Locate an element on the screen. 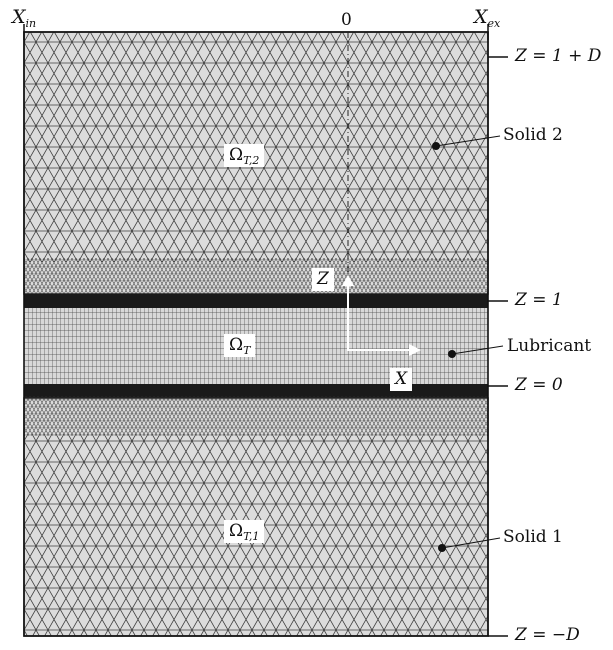  upper-boundary-band is located at coordinates (256, 301).